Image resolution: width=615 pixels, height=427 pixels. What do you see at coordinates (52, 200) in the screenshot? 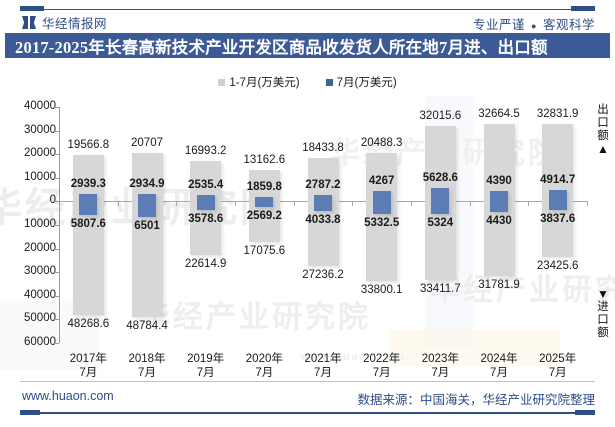
I see `y-axis-label: 0` at bounding box center [52, 200].